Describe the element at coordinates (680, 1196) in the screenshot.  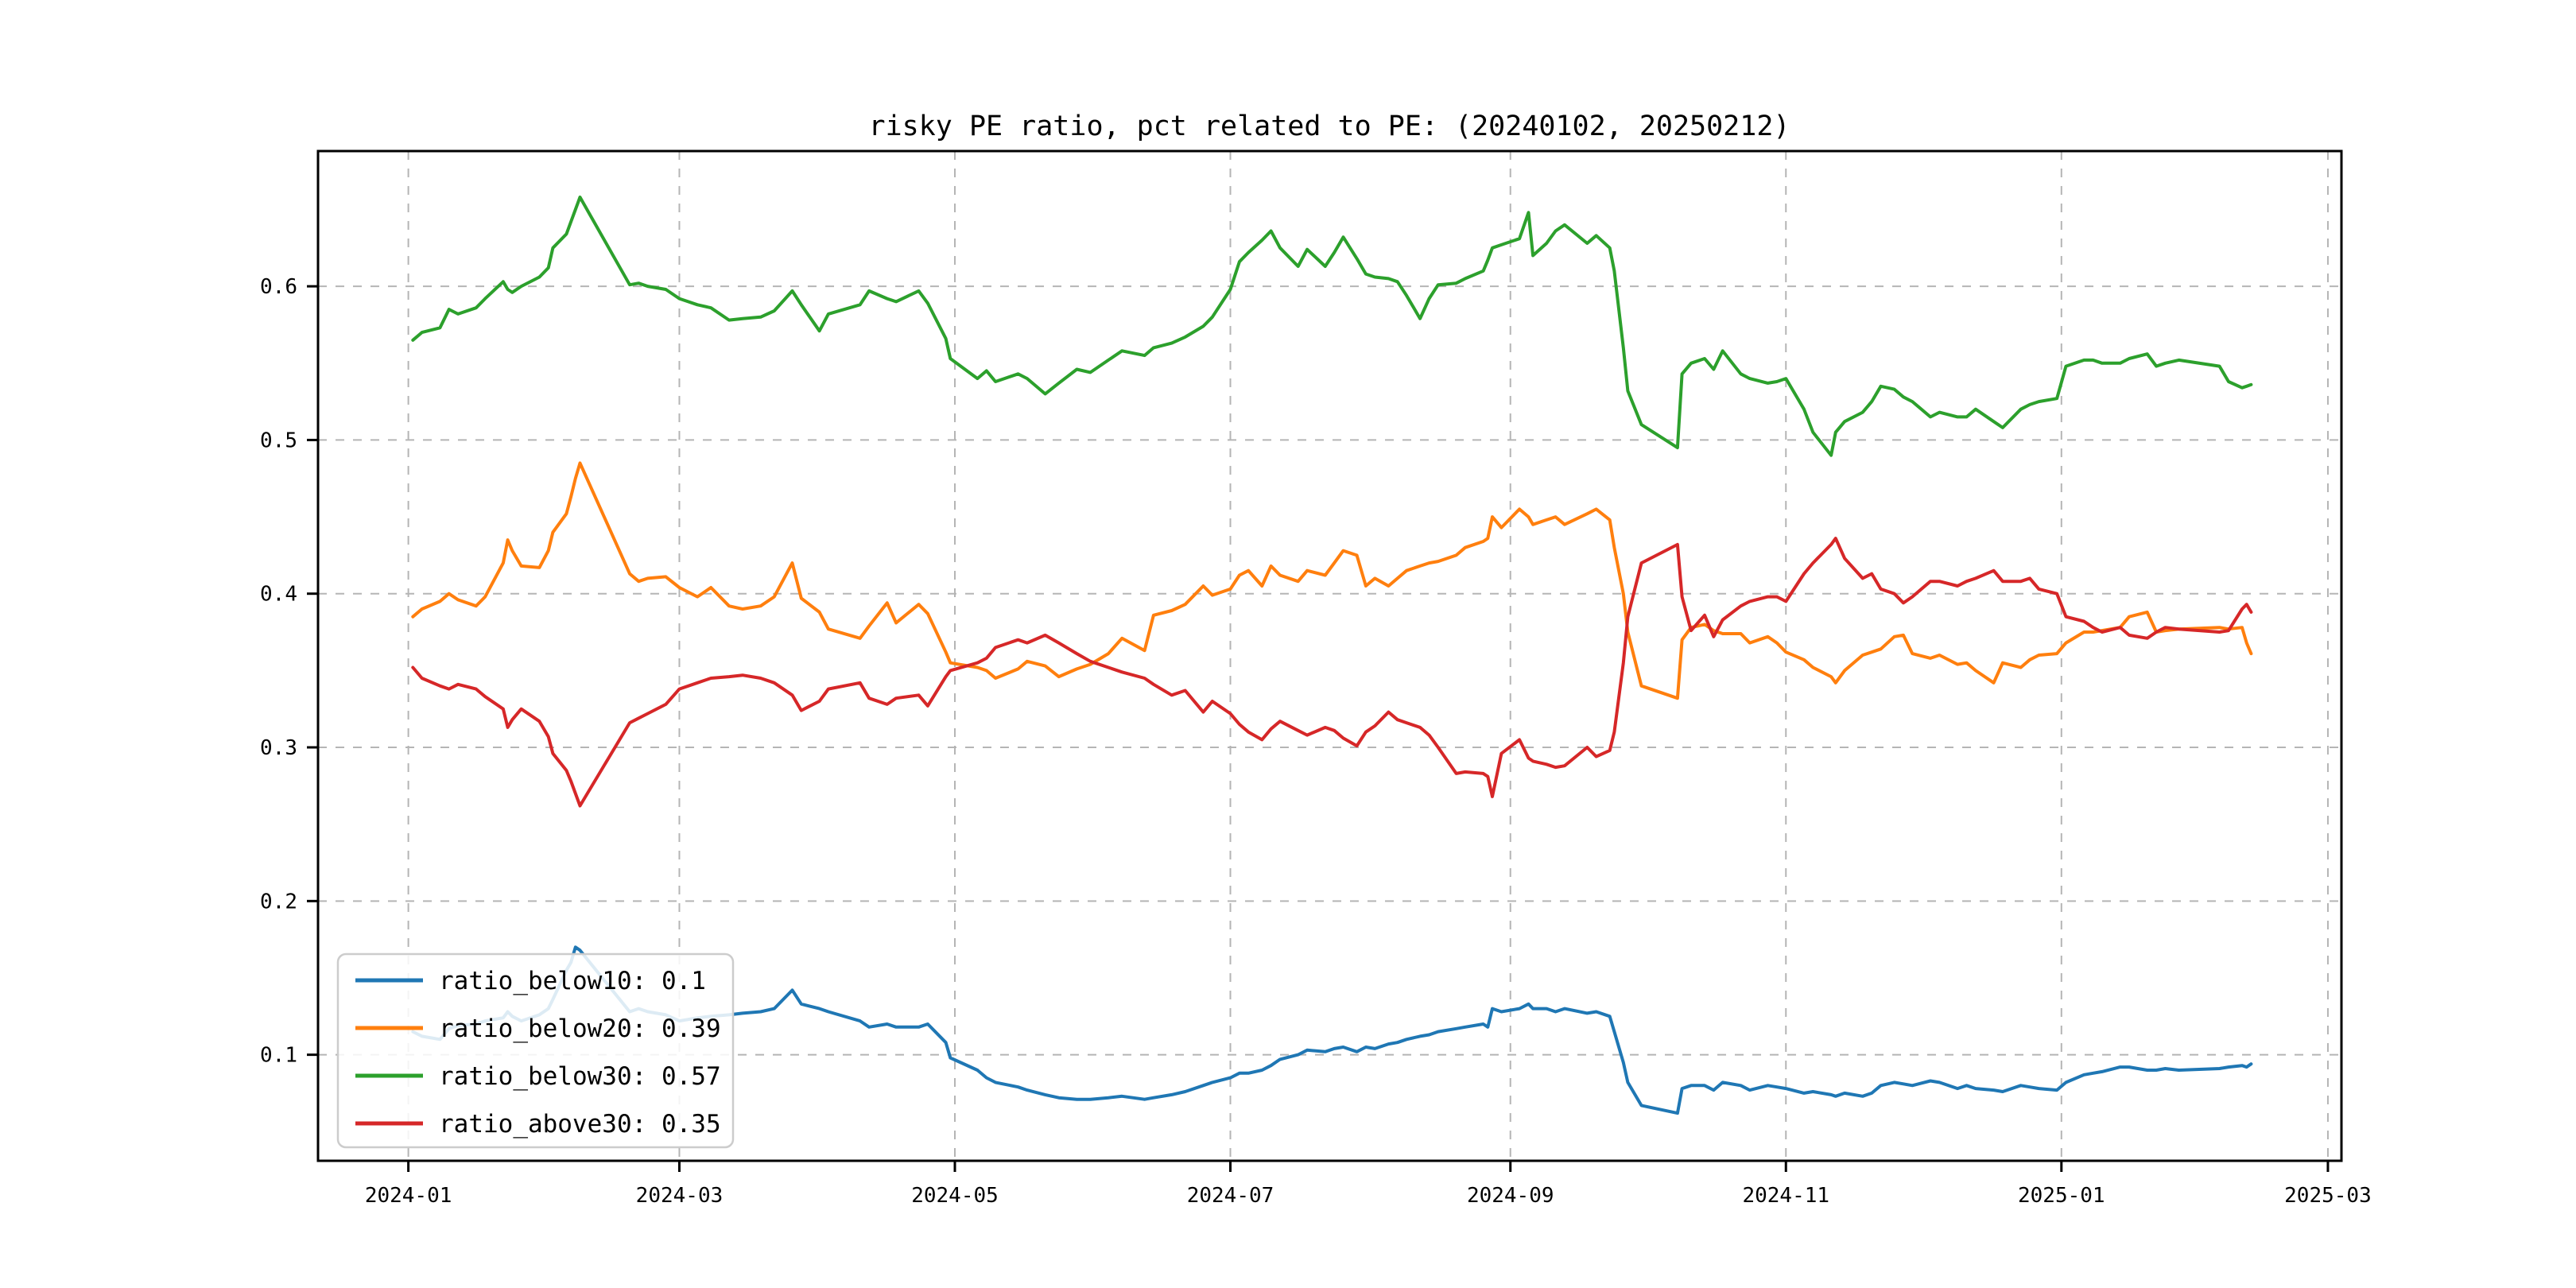
I see `x-tick-label: 2024-03` at that location.